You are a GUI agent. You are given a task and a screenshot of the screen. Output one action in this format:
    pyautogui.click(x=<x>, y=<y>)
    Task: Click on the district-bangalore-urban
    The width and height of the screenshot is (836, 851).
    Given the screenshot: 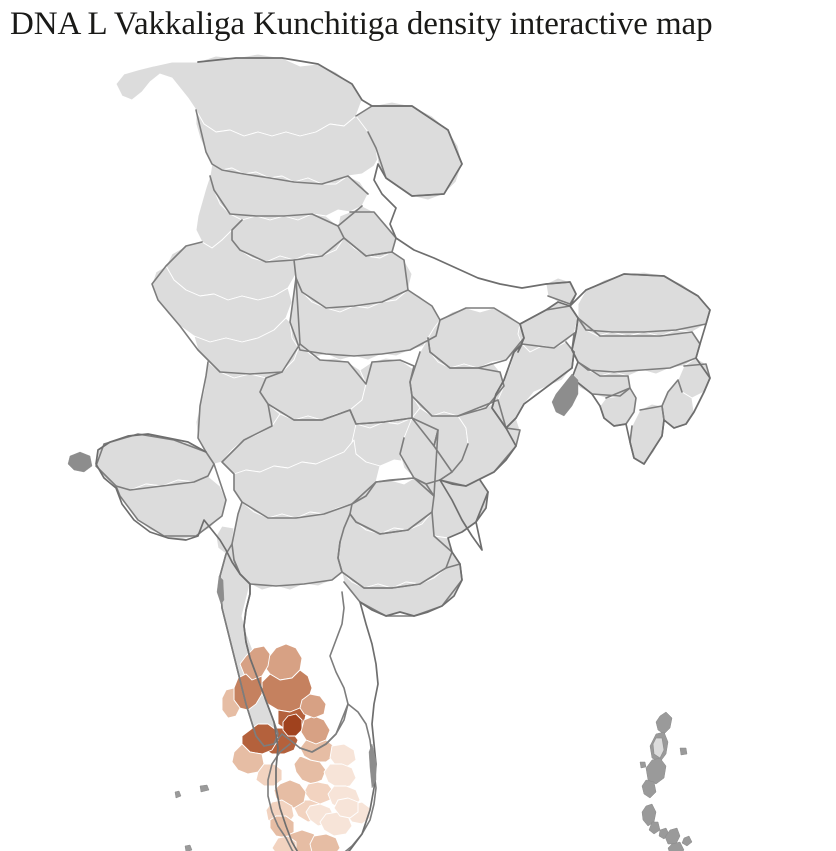 What is the action you would take?
    pyautogui.click(x=292, y=725)
    